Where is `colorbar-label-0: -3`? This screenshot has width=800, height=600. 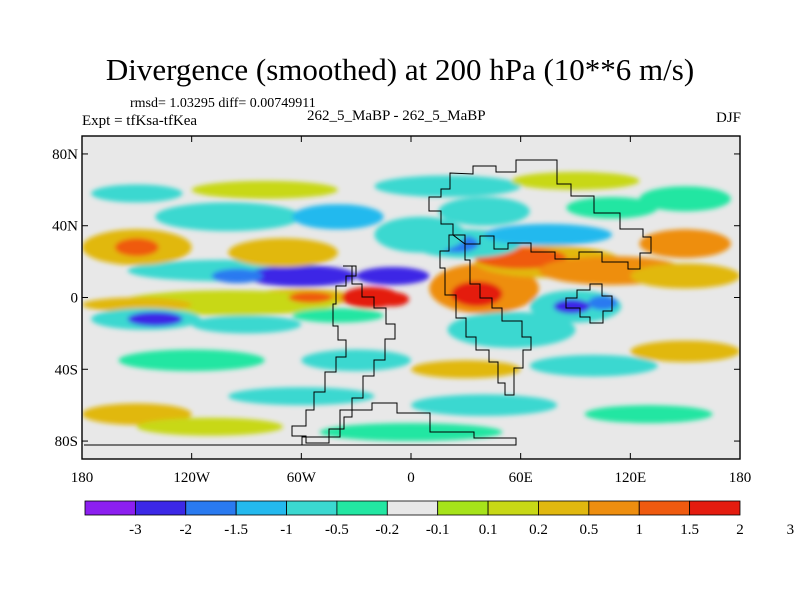 colorbar-label-0: -3 is located at coordinates (135, 530).